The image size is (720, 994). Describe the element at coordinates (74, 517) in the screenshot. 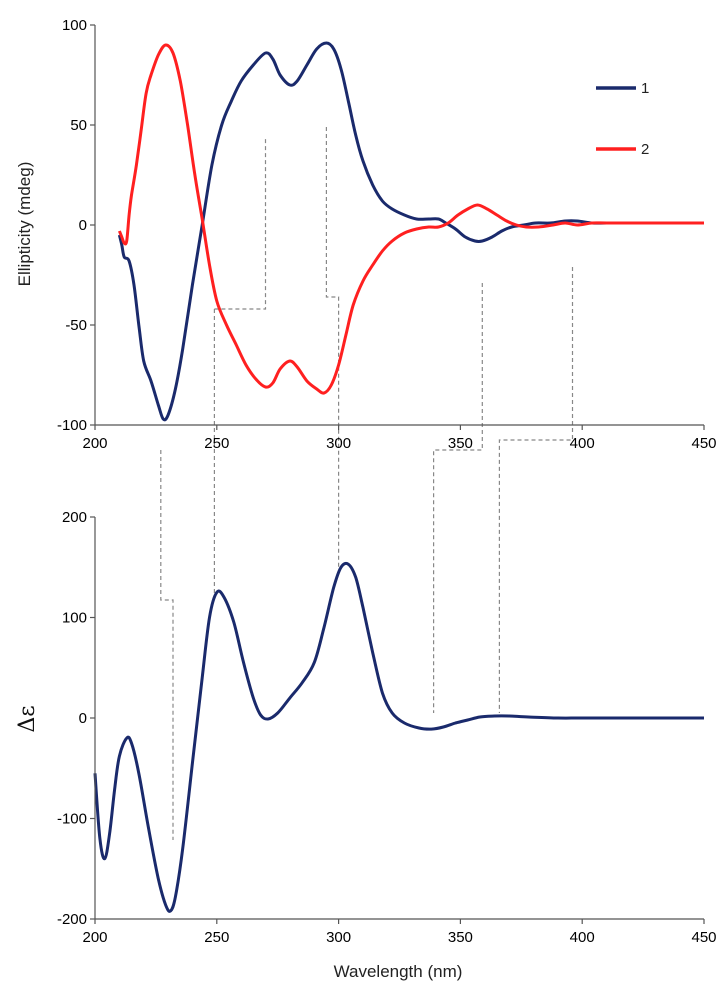

I see `bot-y-tick-label: 200` at that location.